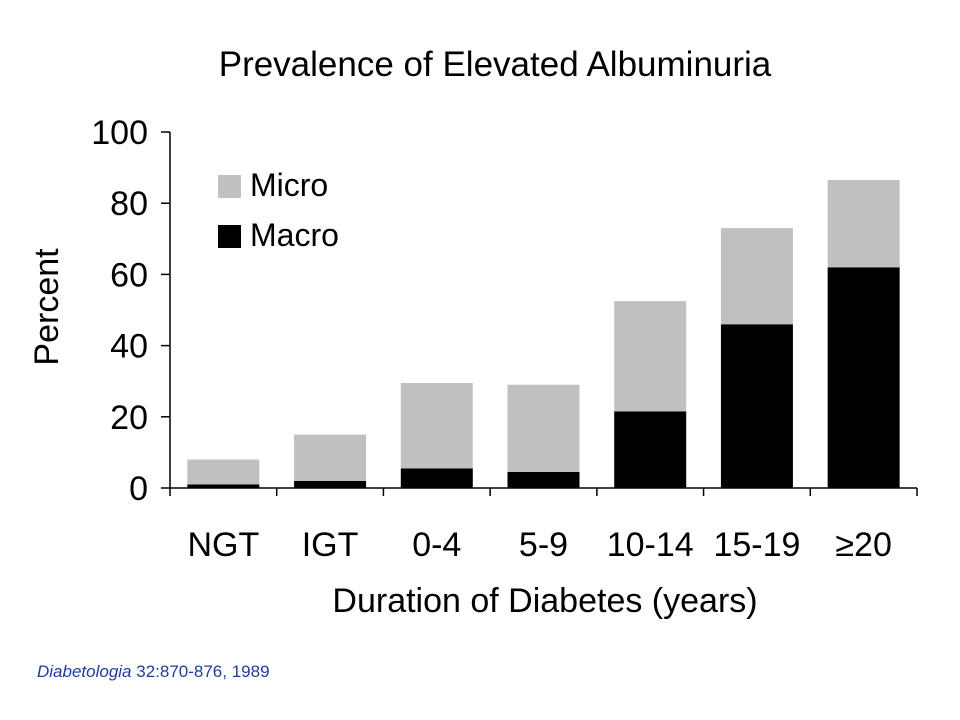  What do you see at coordinates (129, 418) in the screenshot?
I see `y-tick-label: 20` at bounding box center [129, 418].